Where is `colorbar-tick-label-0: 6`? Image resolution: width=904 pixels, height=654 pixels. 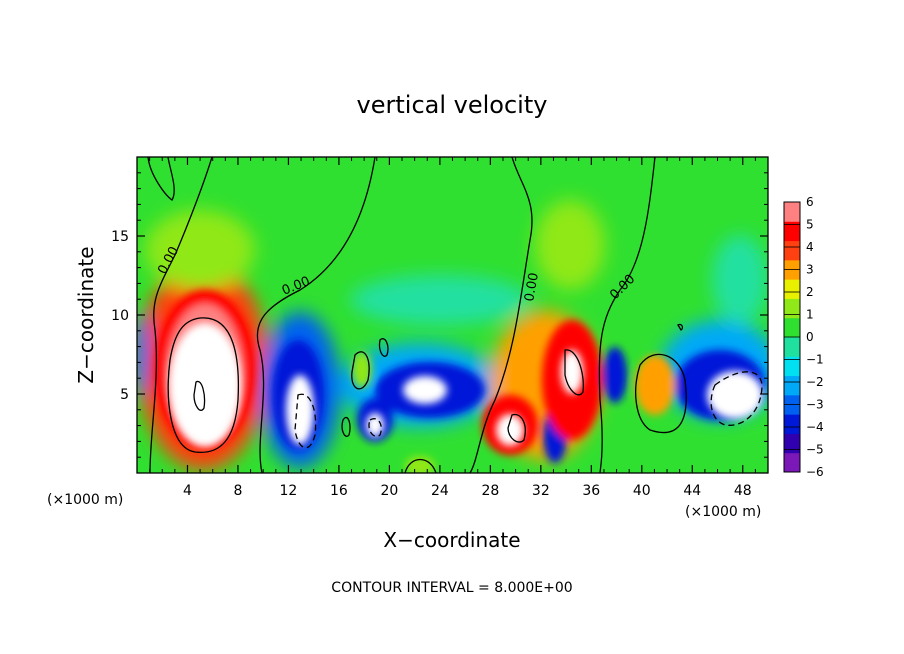
colorbar-tick-label-0: 6 is located at coordinates (810, 202).